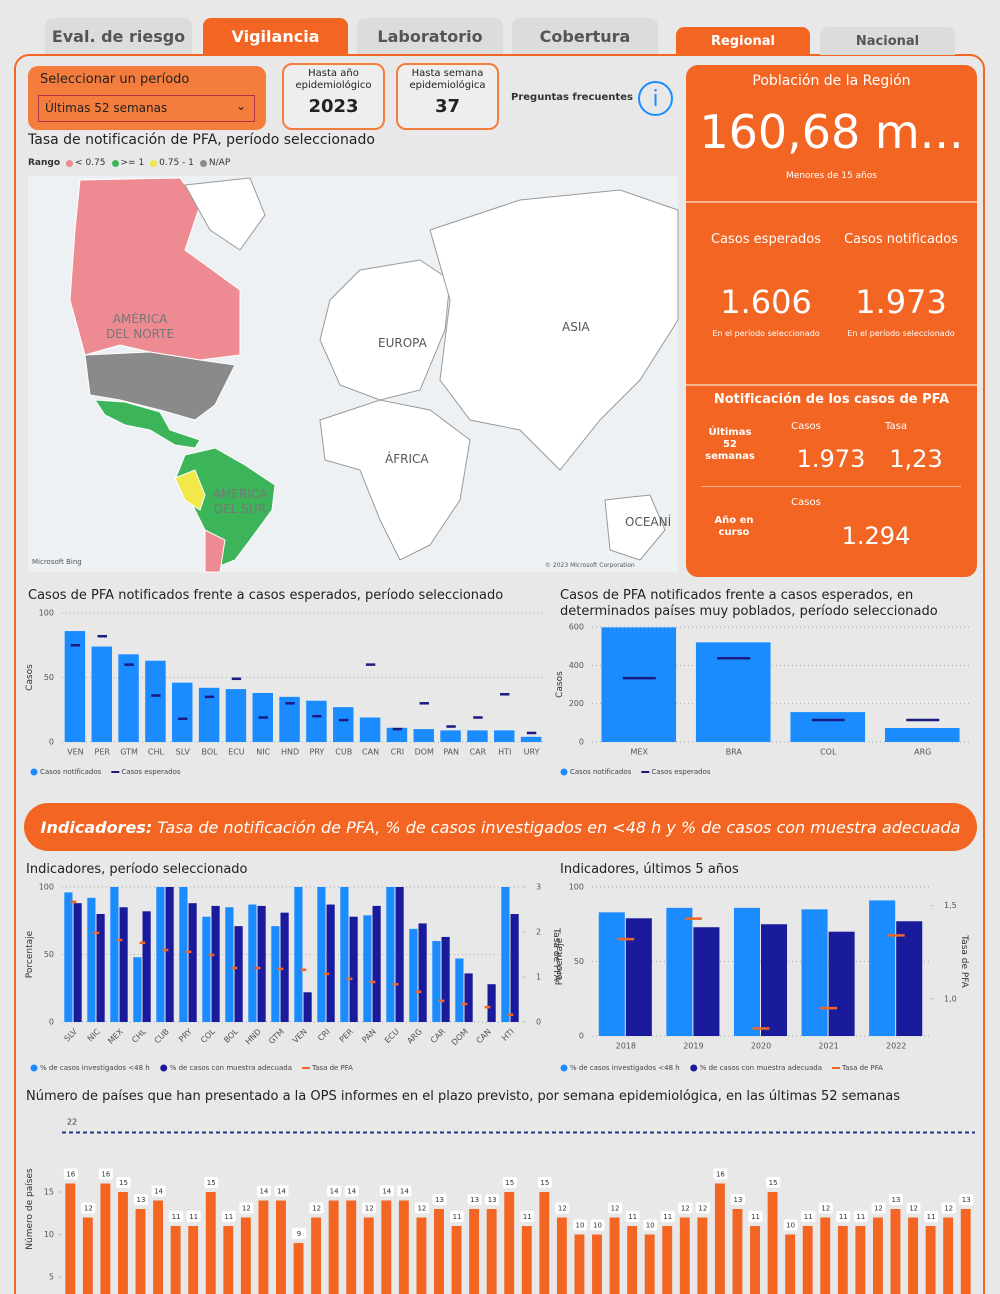  What do you see at coordinates (887, 41) in the screenshot?
I see `scope-tab: Nacional` at bounding box center [887, 41].